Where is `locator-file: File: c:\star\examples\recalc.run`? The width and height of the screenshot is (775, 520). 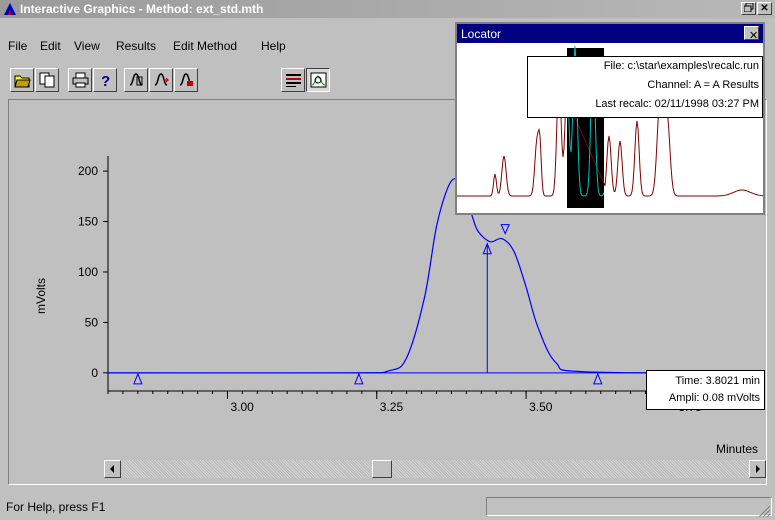 locator-file: File: c:\star\examples\recalc.run is located at coordinates (681, 66).